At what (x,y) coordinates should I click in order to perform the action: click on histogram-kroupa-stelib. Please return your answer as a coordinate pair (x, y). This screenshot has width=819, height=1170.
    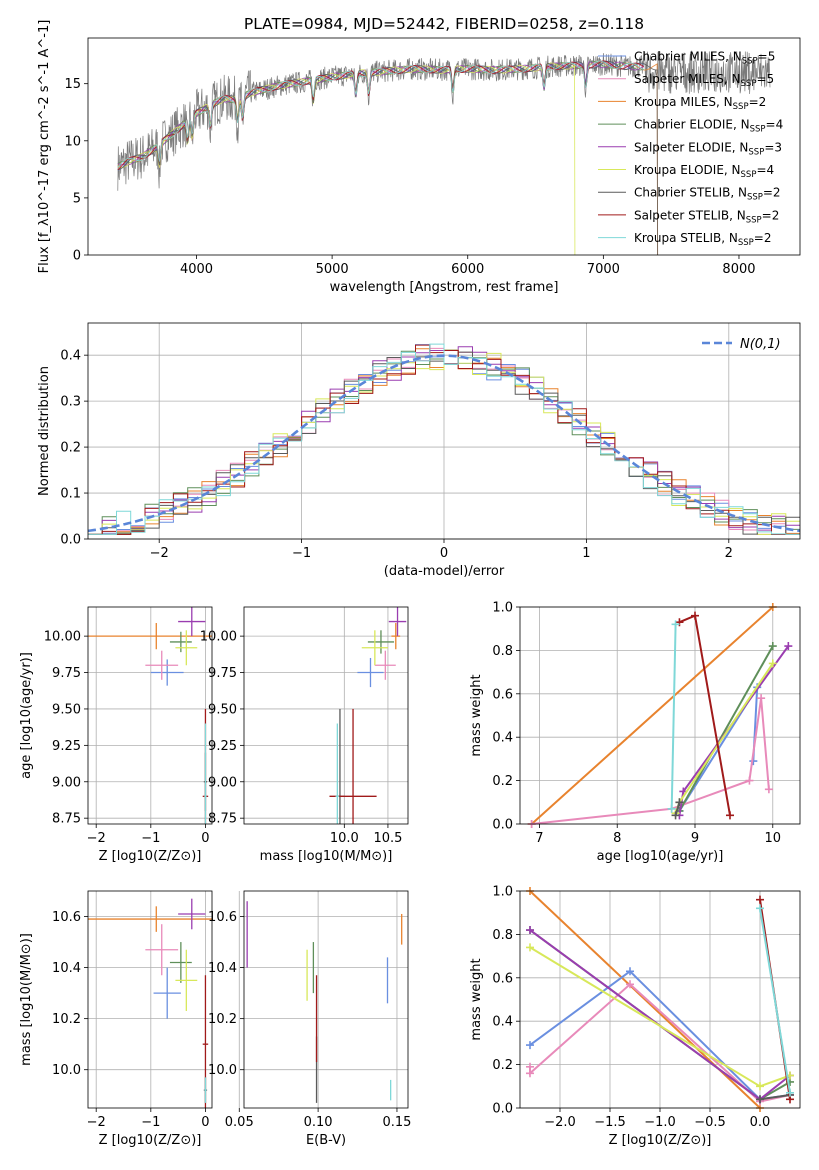
    Looking at the image, I should click on (444, 439).